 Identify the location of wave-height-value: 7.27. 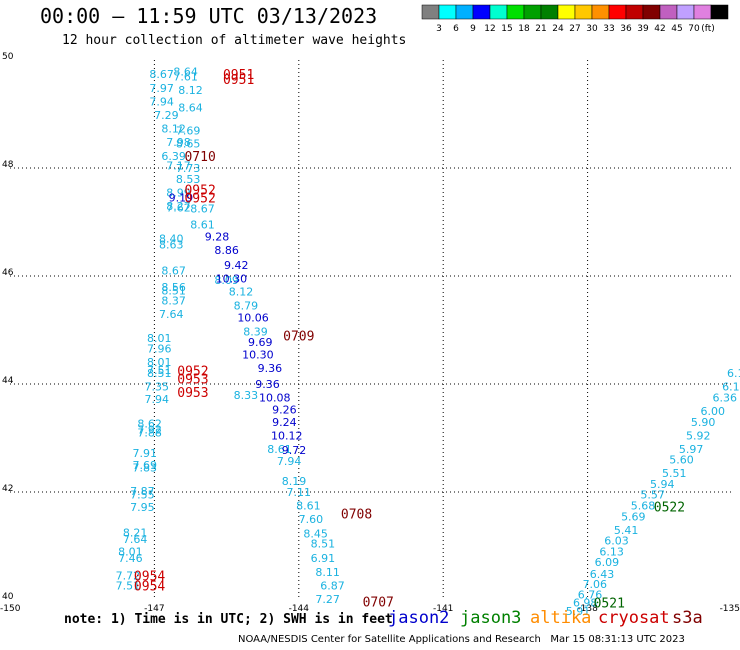
(327, 599).